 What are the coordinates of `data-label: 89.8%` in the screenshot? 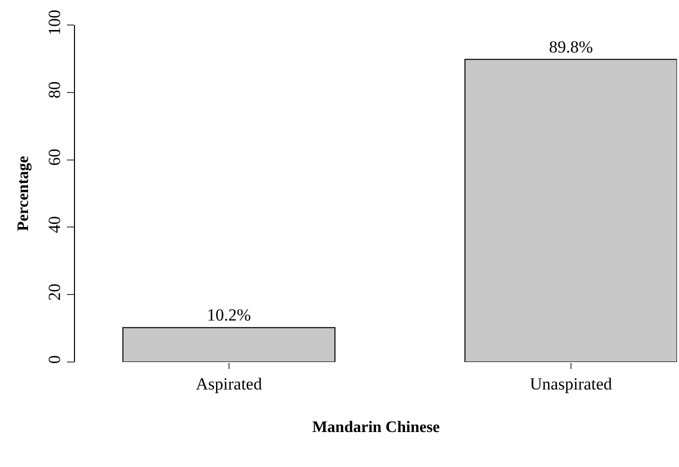 It's located at (571, 46).